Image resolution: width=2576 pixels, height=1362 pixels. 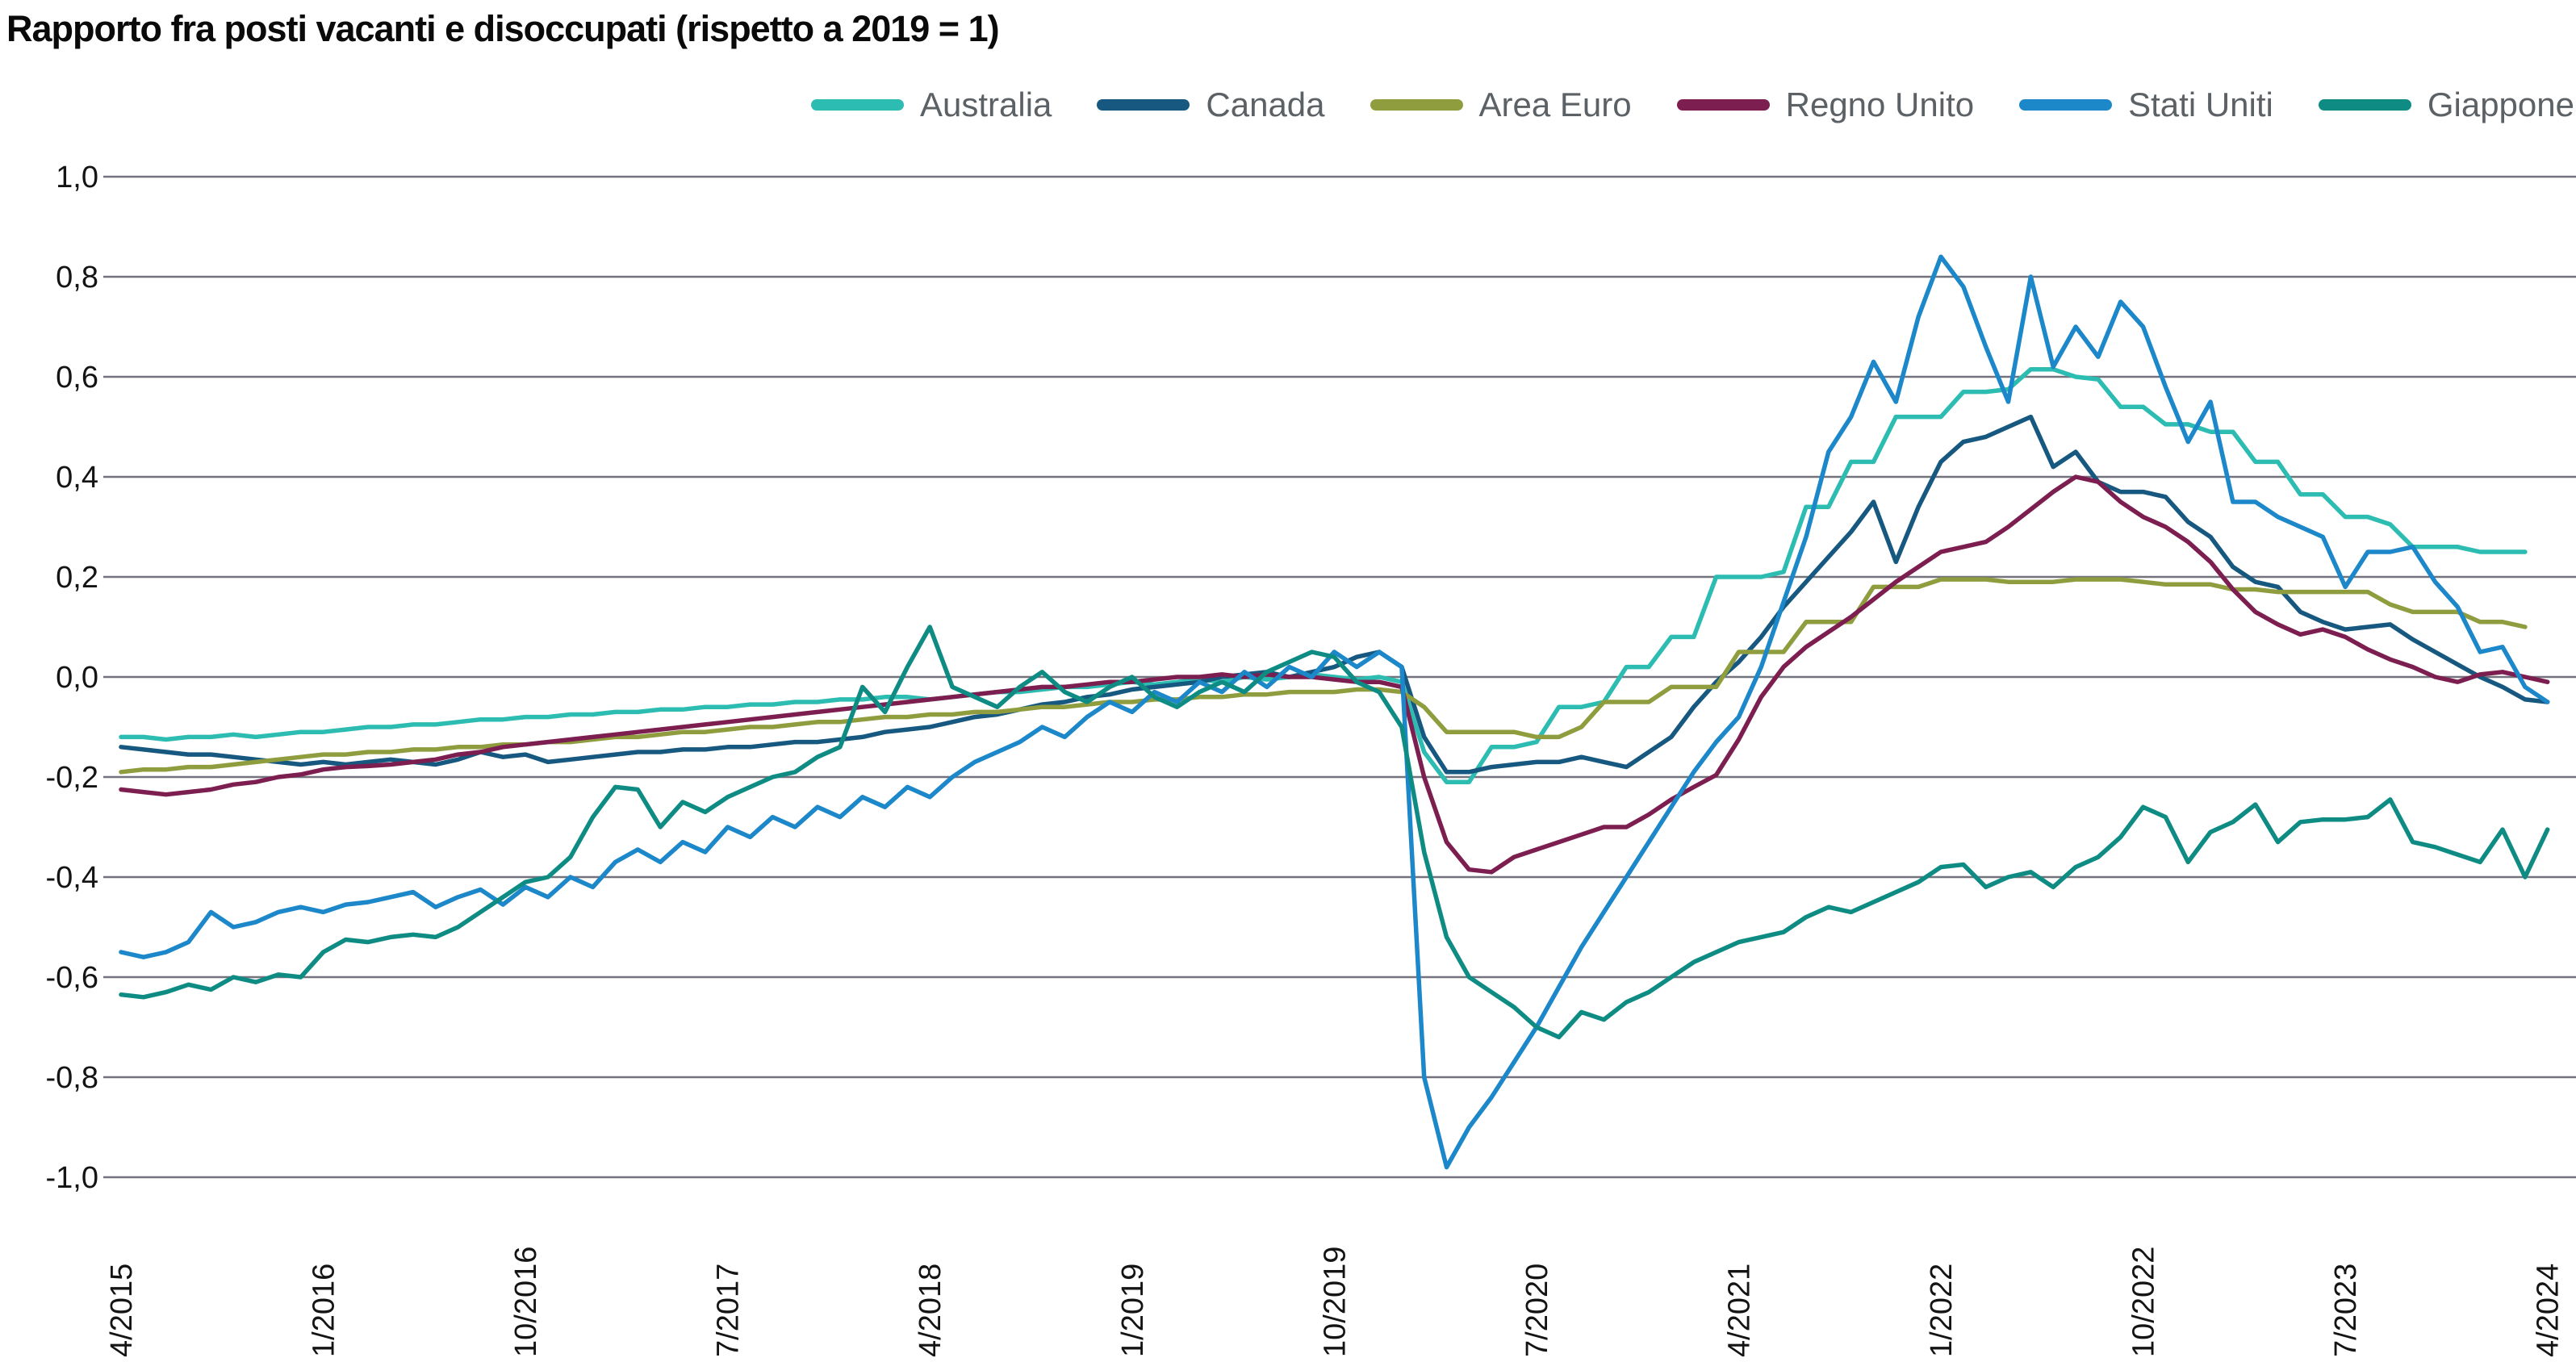 I want to click on legend-item-area-euro: Area Euro, so click(x=1501, y=105).